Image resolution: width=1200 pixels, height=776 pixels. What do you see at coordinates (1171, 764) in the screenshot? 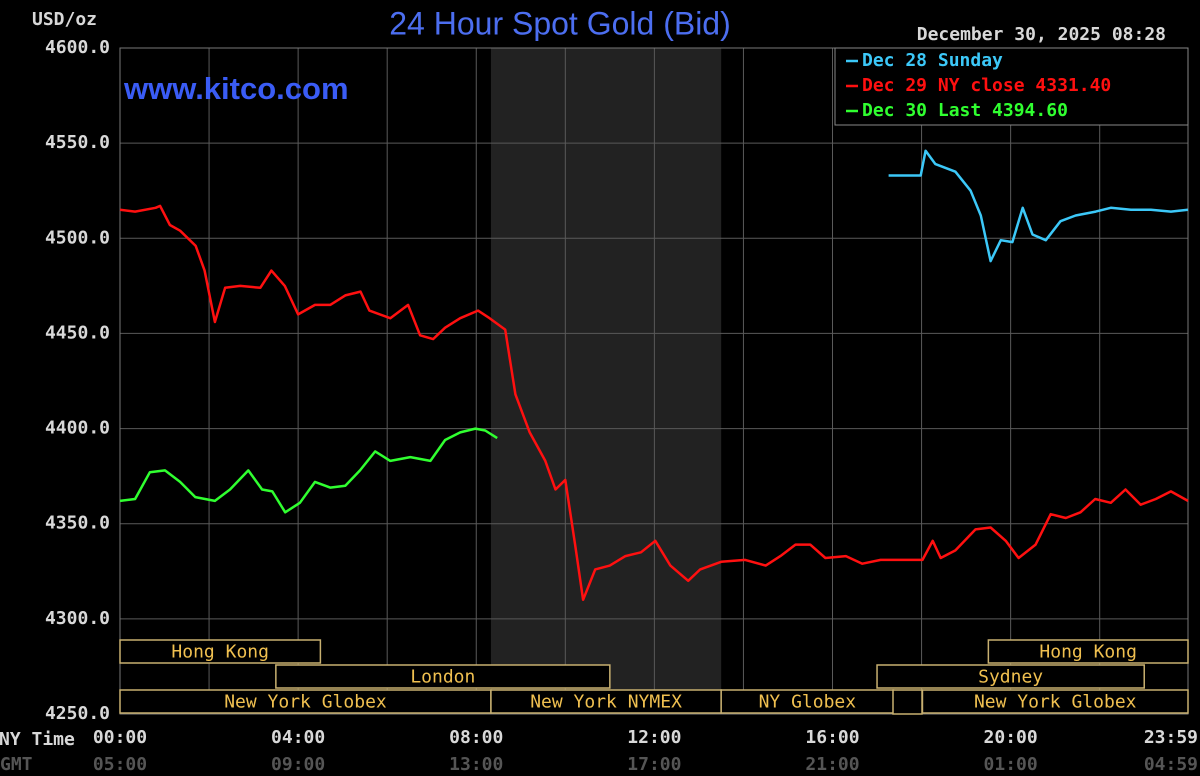
I see `x-tick-label-gmt: 04:59` at bounding box center [1171, 764].